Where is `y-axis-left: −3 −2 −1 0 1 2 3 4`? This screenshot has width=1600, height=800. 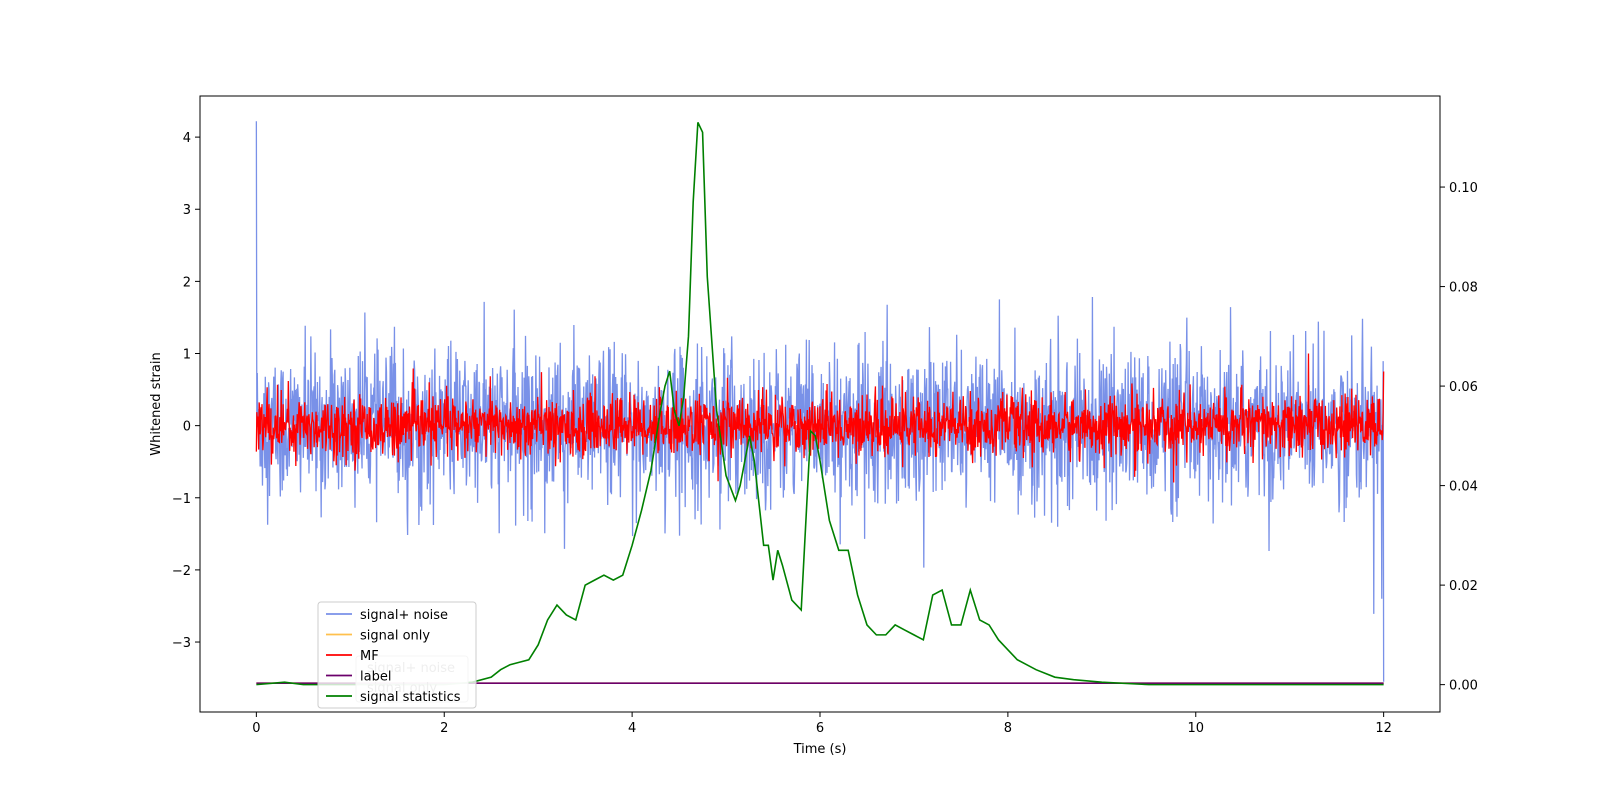 y-axis-left: −3 −2 −1 0 1 2 3 4 is located at coordinates (186, 391).